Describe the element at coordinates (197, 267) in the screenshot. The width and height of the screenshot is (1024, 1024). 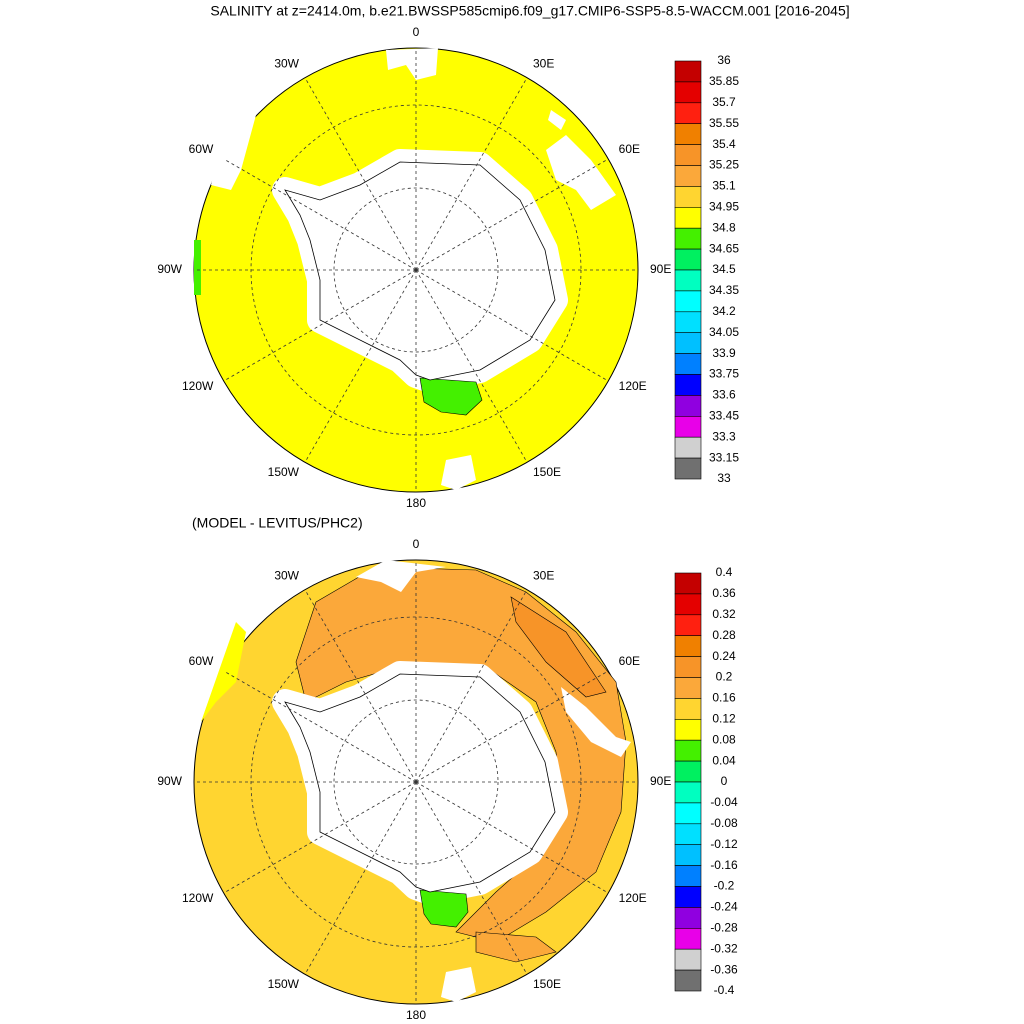
I see `green-region` at that location.